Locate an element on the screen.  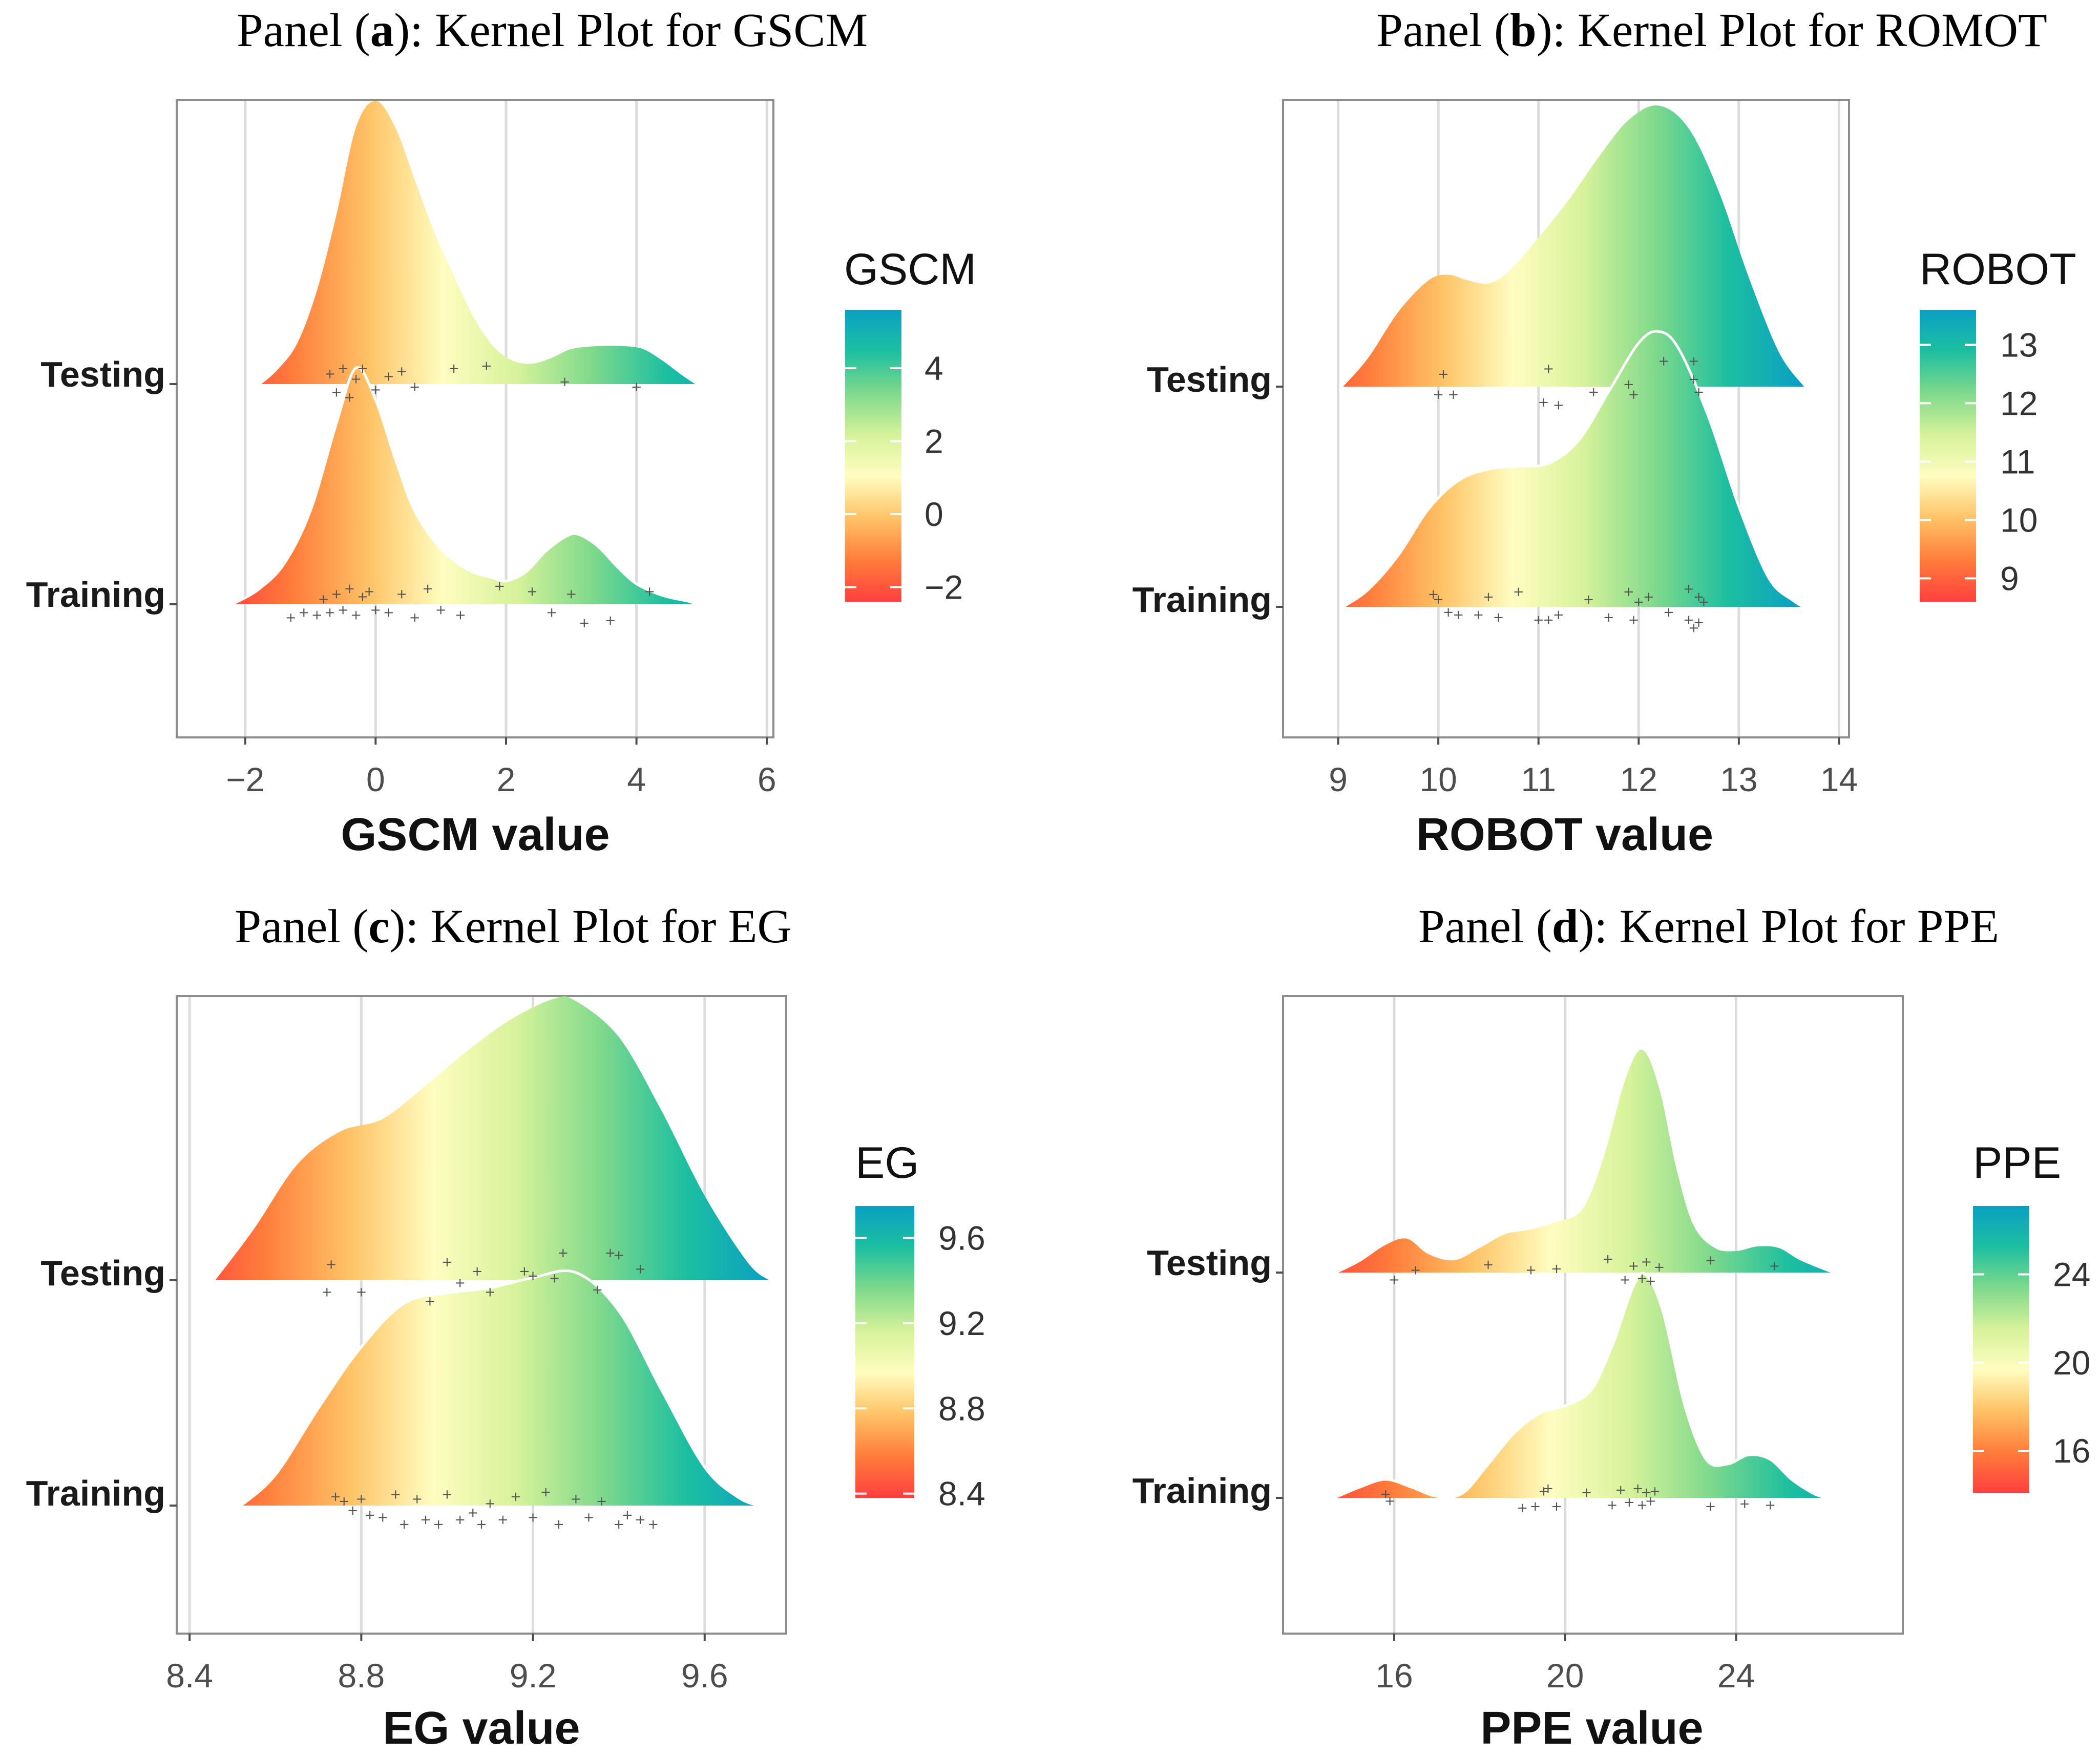
colorbar-label: 0 is located at coordinates (934, 514).